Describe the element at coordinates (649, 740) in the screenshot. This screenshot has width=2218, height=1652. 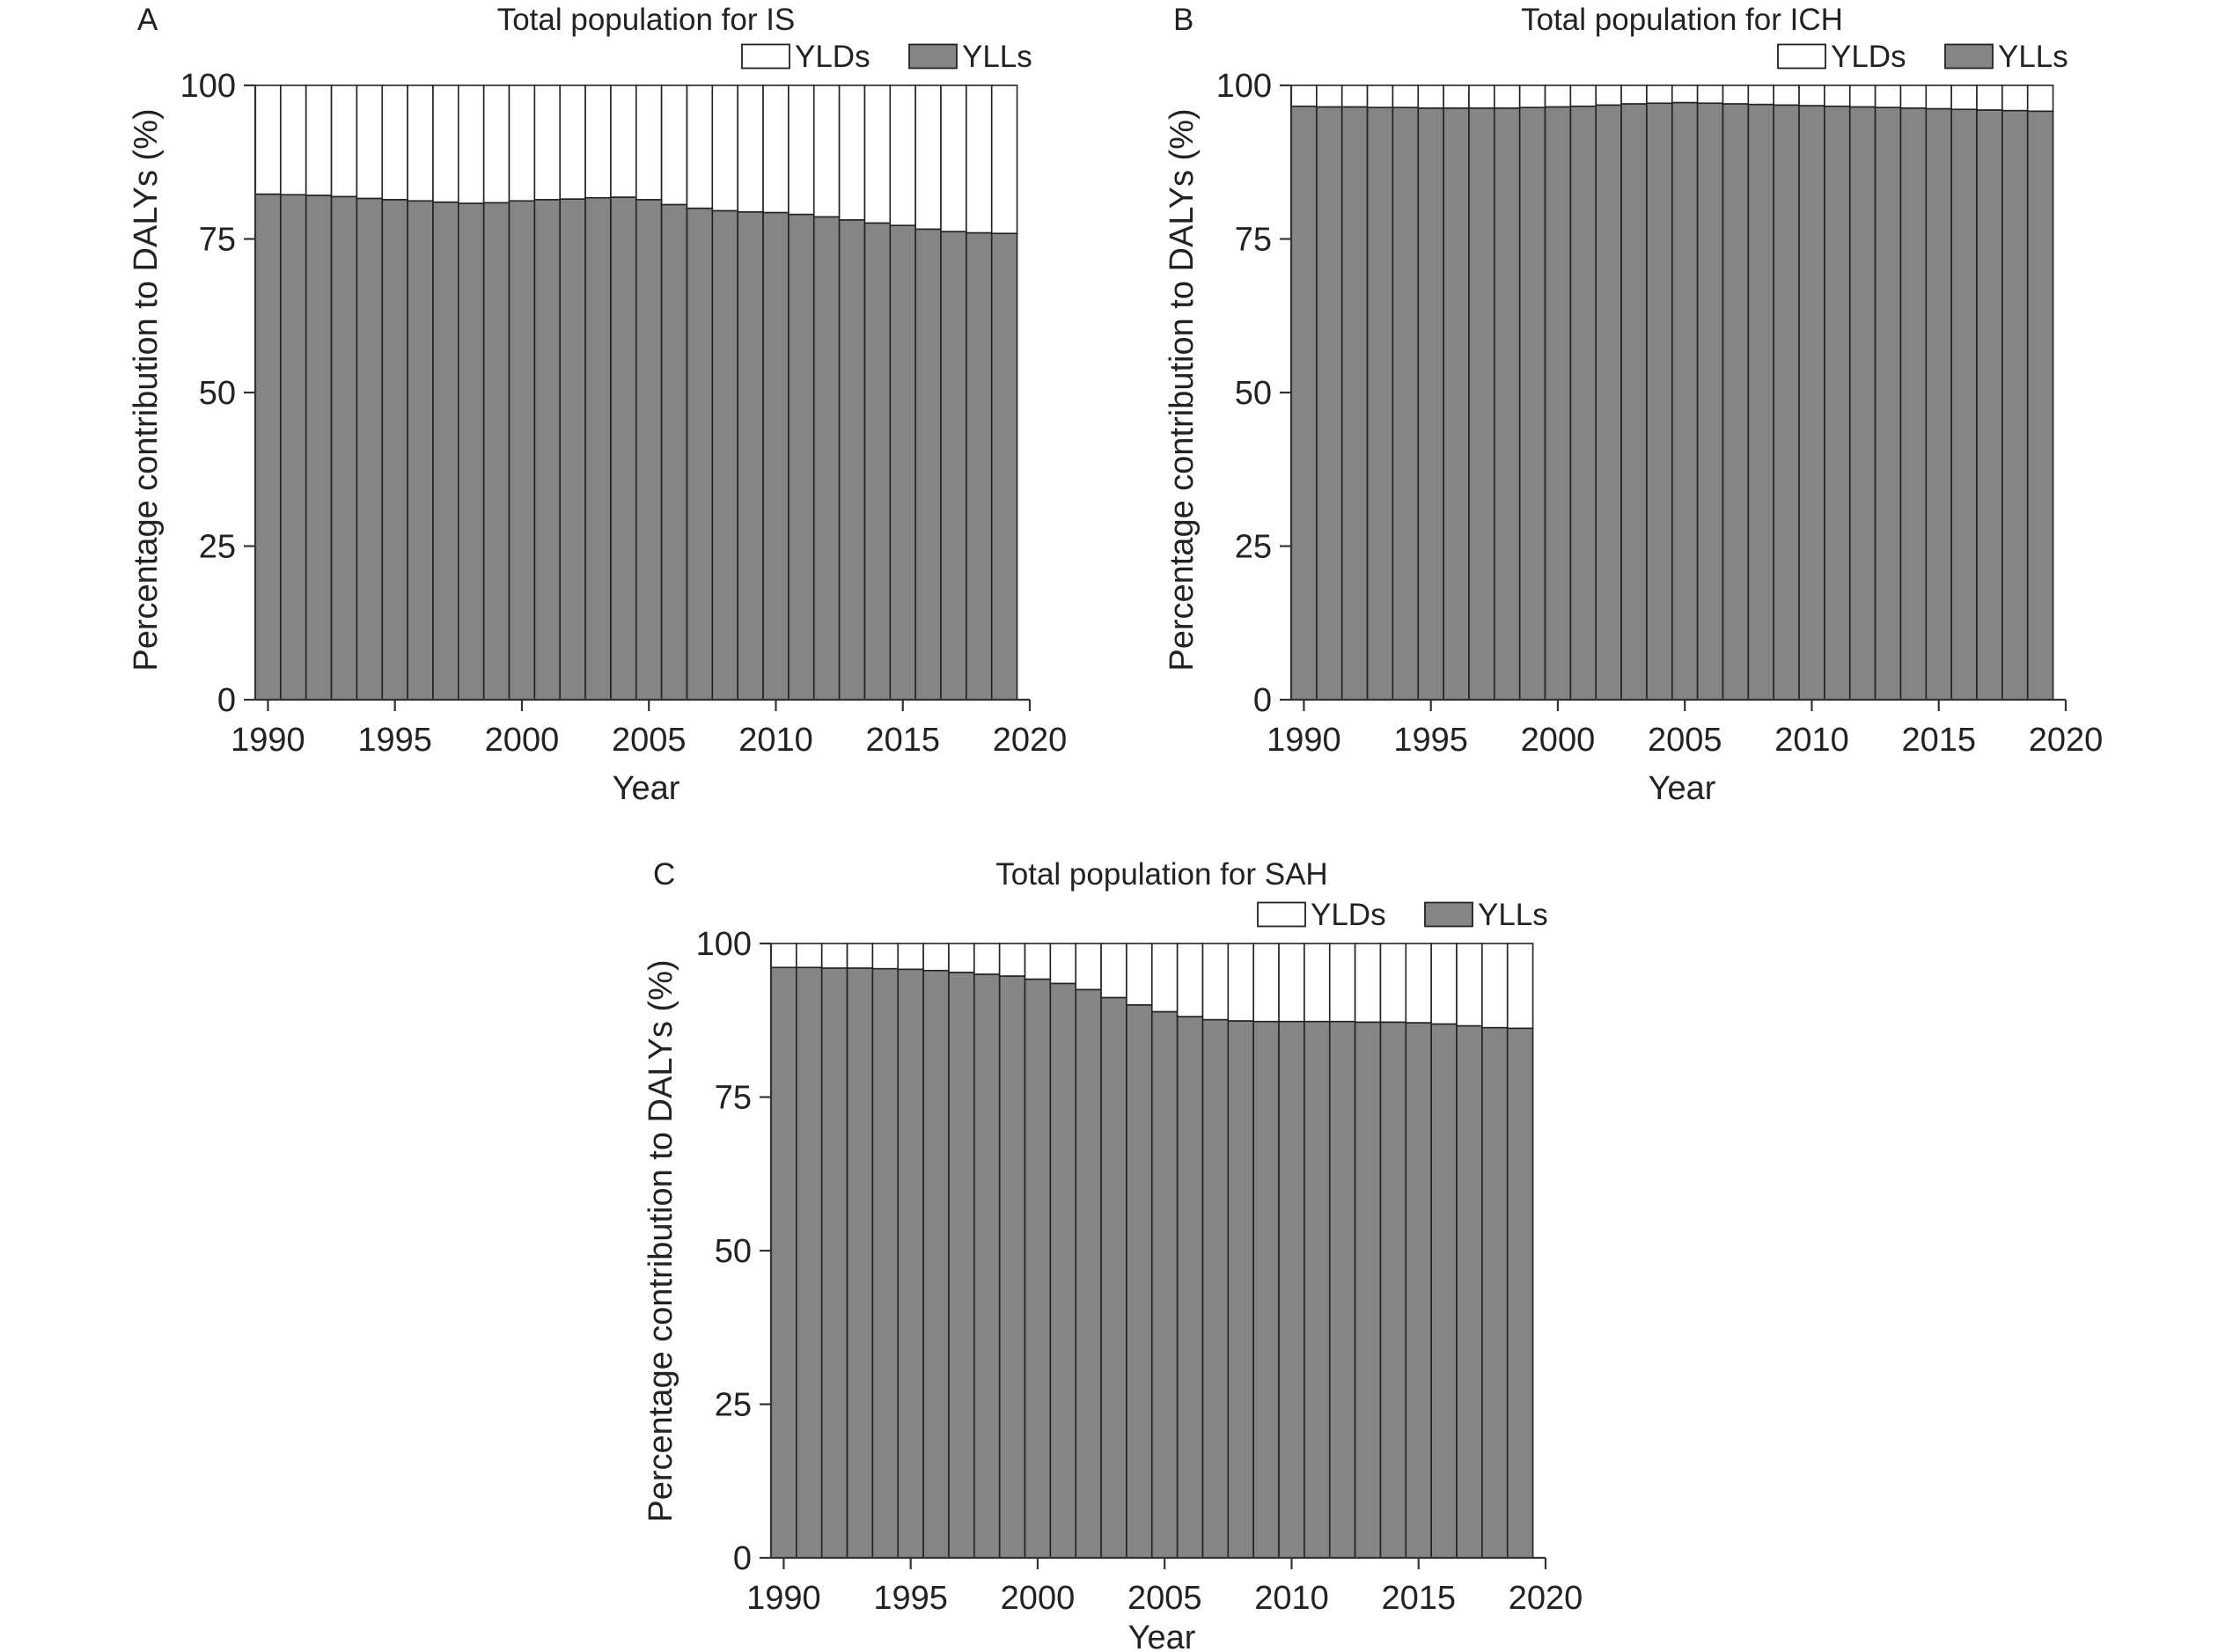
I see `x-tick-label-2005: 2005` at that location.